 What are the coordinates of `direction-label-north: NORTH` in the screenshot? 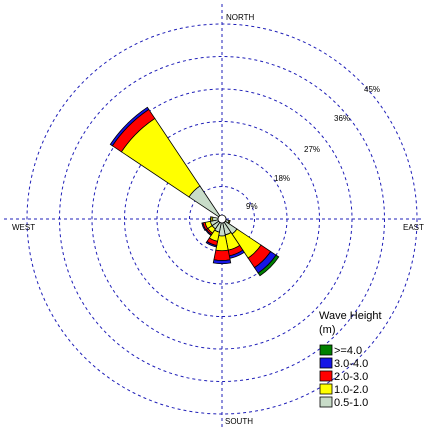 It's located at (240, 17).